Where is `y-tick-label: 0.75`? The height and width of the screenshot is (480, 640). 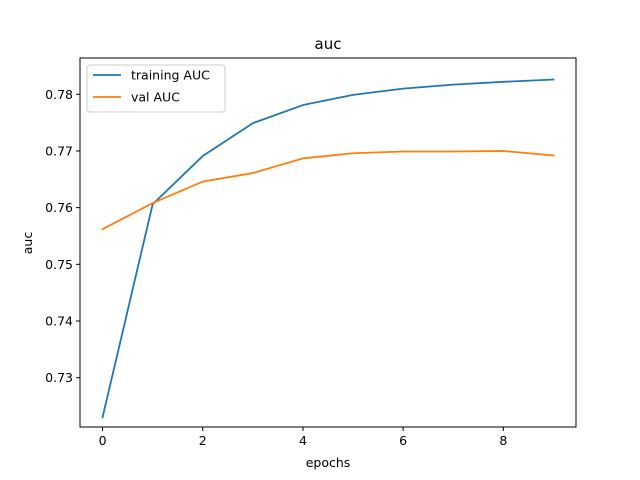 y-tick-label: 0.75 is located at coordinates (59, 264).